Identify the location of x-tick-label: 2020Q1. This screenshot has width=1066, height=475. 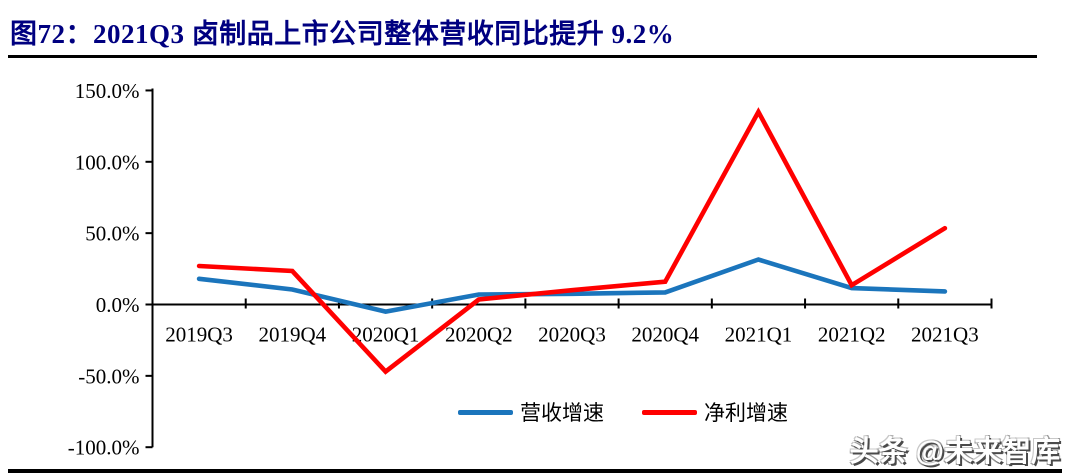
(386, 335).